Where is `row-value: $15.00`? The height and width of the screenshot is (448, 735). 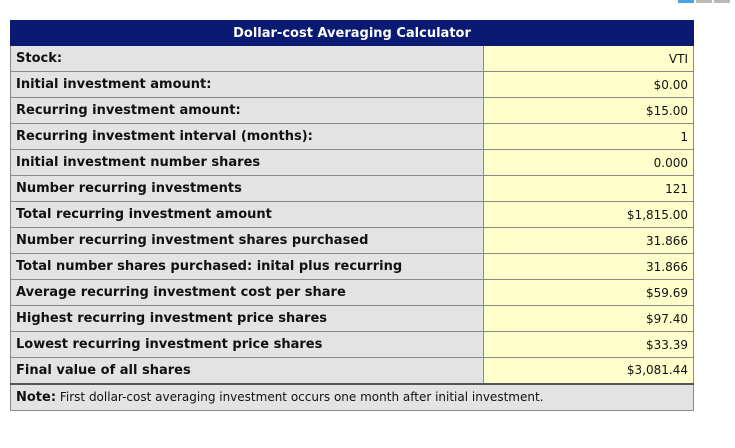
row-value: $15.00 is located at coordinates (588, 110).